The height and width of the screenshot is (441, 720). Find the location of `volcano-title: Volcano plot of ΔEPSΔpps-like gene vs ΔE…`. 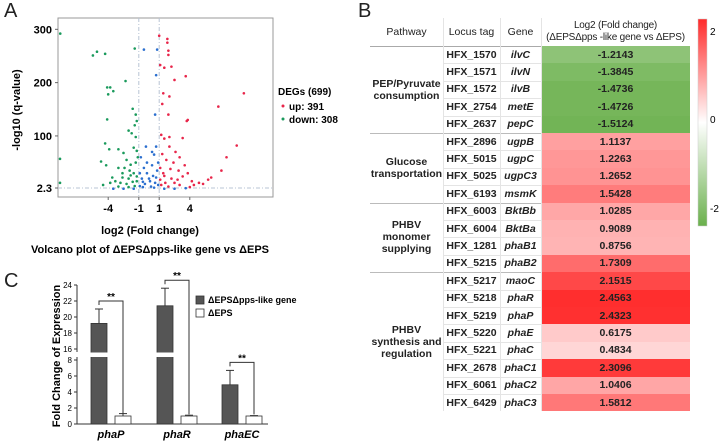

volcano-title: Volcano plot of ΔEPSΔpps-like gene vs ΔE… is located at coordinates (150, 250).